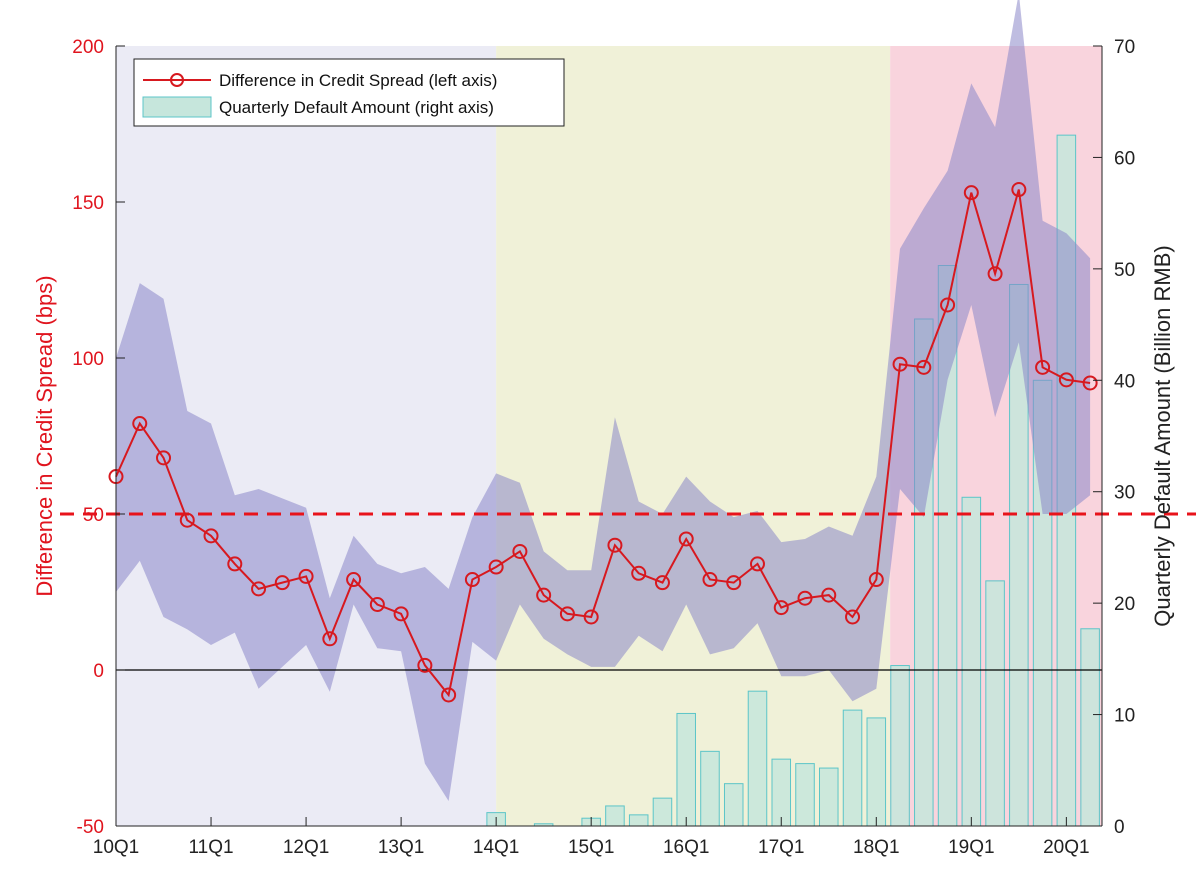  Describe the element at coordinates (924, 367) in the screenshot. I see `spread-point-18Q3` at that location.